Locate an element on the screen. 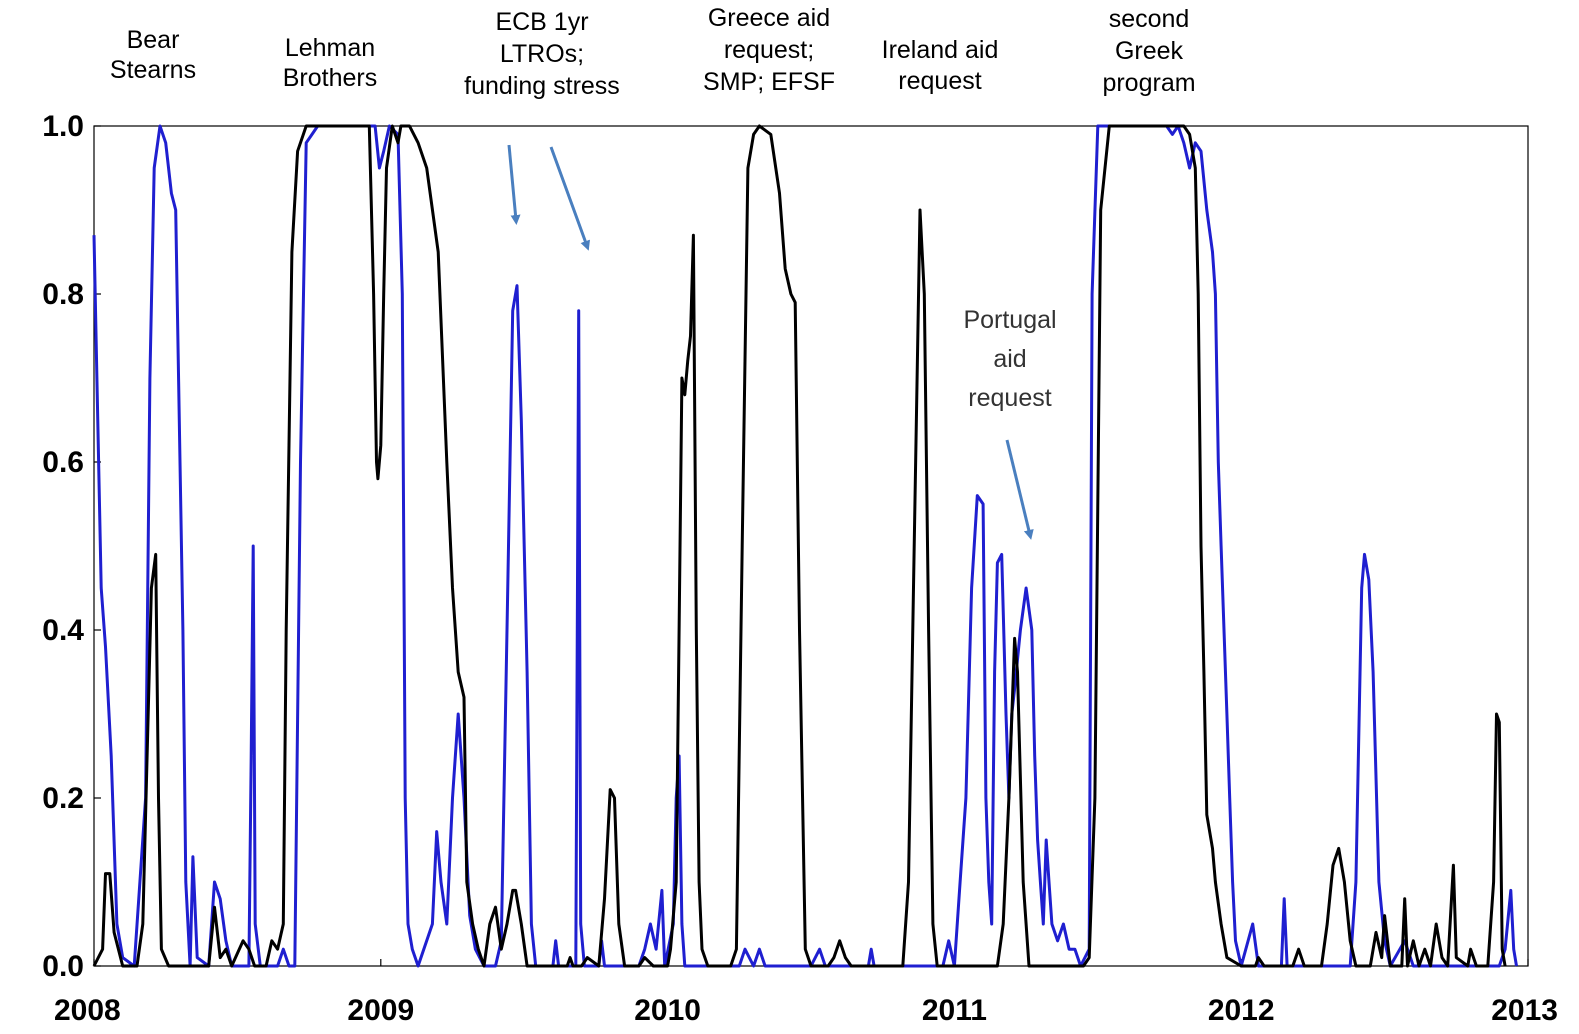  x-axis: 2008 2009 2010 2011 2012 2013 is located at coordinates (806, 993).